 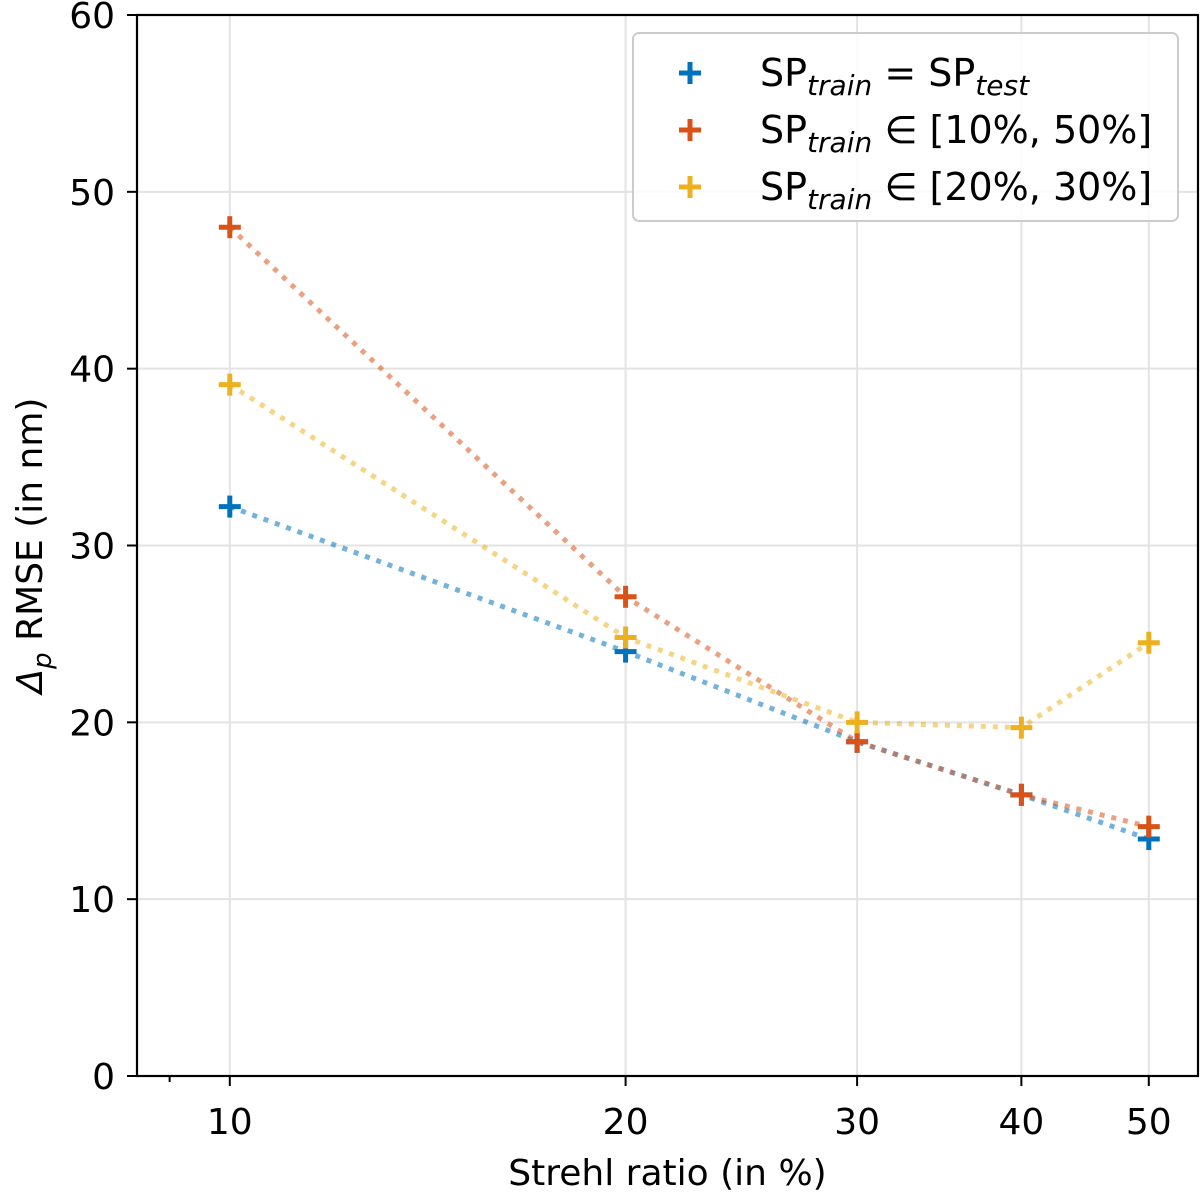 What do you see at coordinates (30, 525) in the screenshot?
I see `y-axis-title-rest: RMSE (in nm)` at bounding box center [30, 525].